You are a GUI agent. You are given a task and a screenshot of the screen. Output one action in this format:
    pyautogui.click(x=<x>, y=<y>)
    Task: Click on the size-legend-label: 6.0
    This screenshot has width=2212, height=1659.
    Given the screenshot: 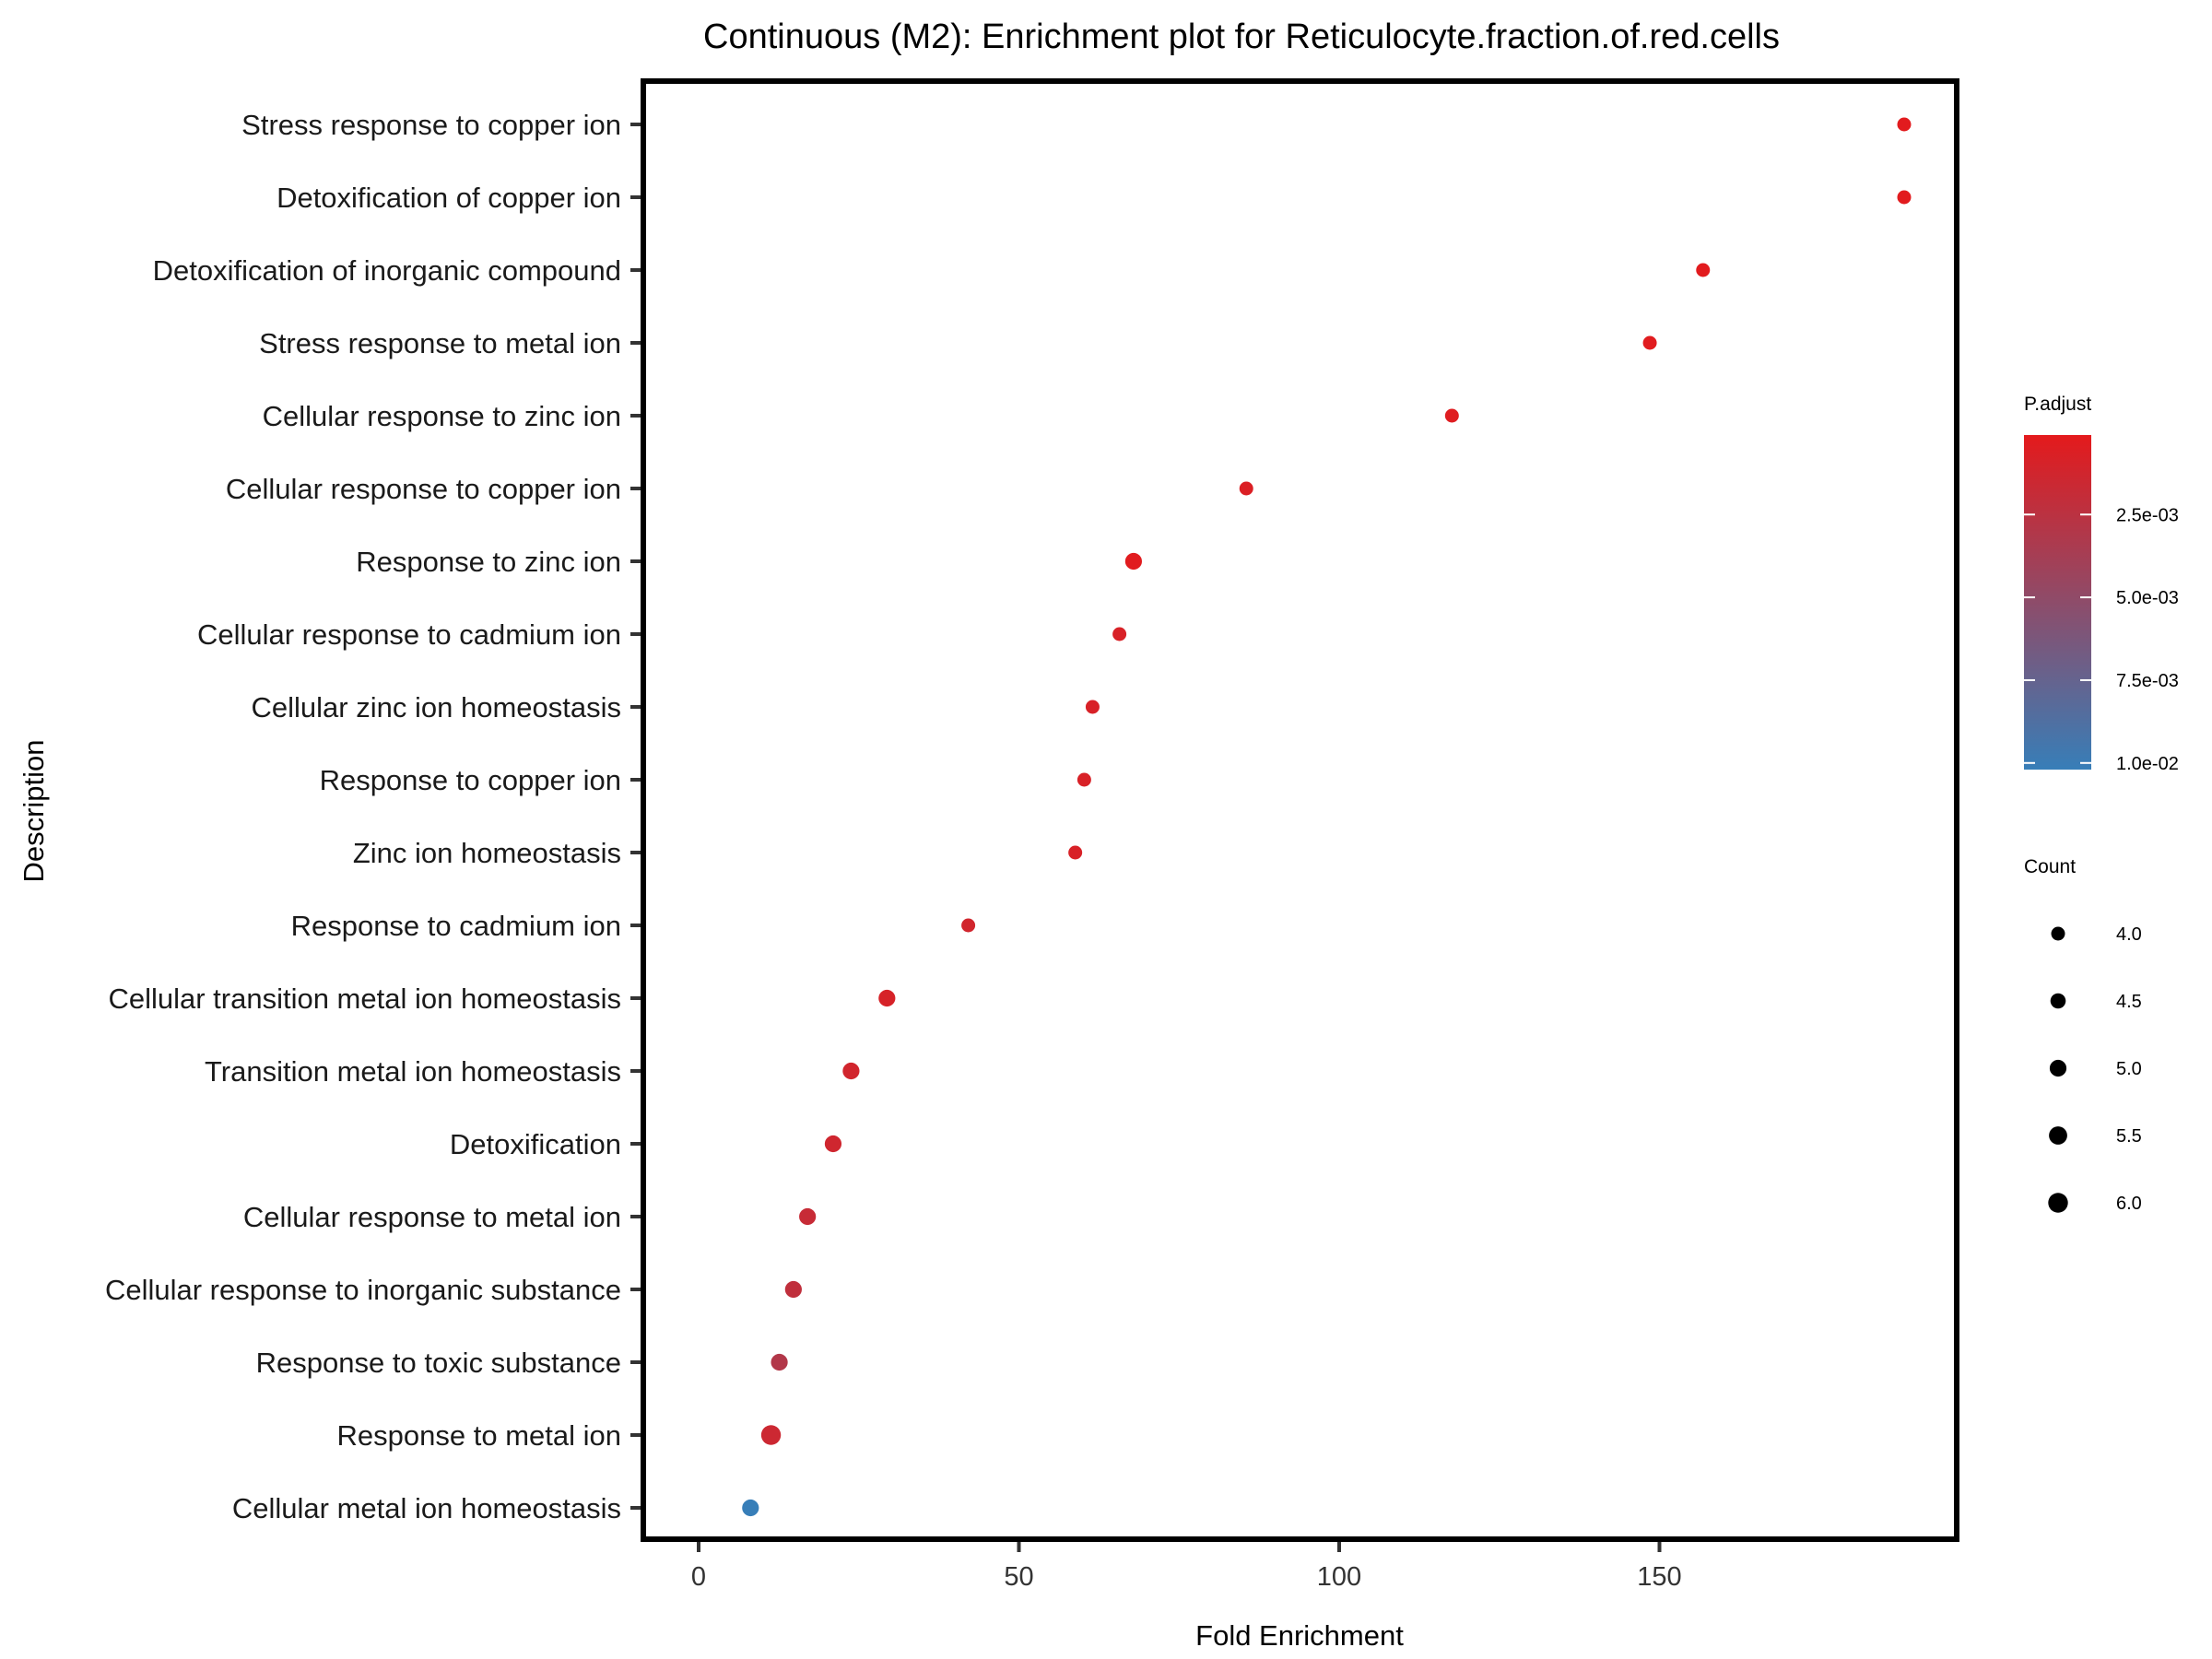 What is the action you would take?
    pyautogui.click(x=2129, y=1204)
    